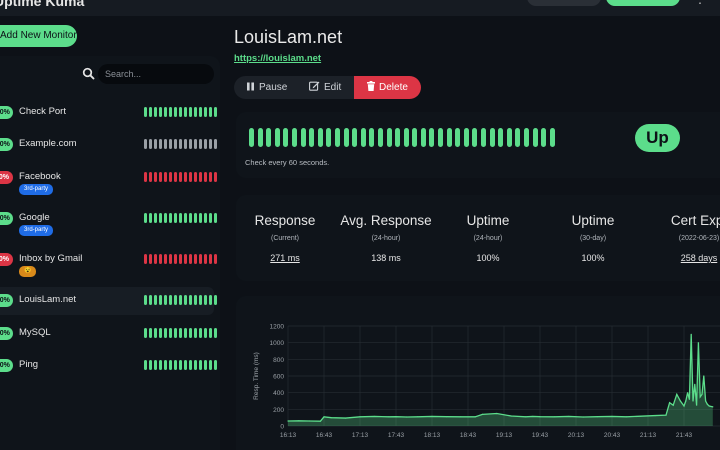 The image size is (720, 450). What do you see at coordinates (108, 261) in the screenshot?
I see `monitor-item: 0% Inbox by Gmail 😵` at bounding box center [108, 261].